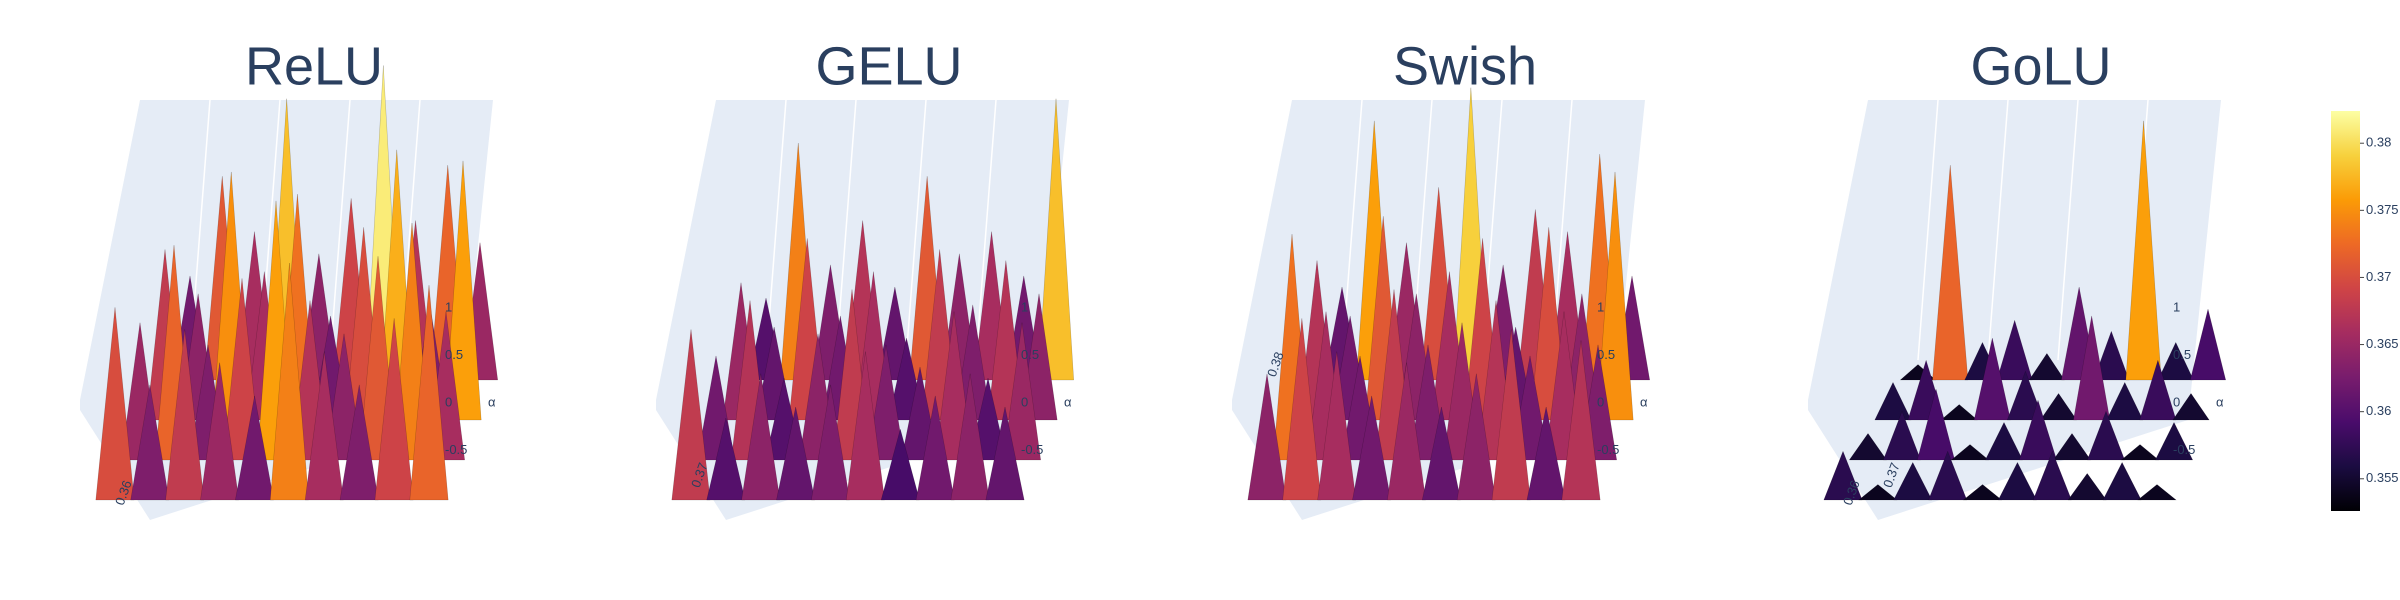  I want to click on subplot-title: ReLU, so click(314, 66).